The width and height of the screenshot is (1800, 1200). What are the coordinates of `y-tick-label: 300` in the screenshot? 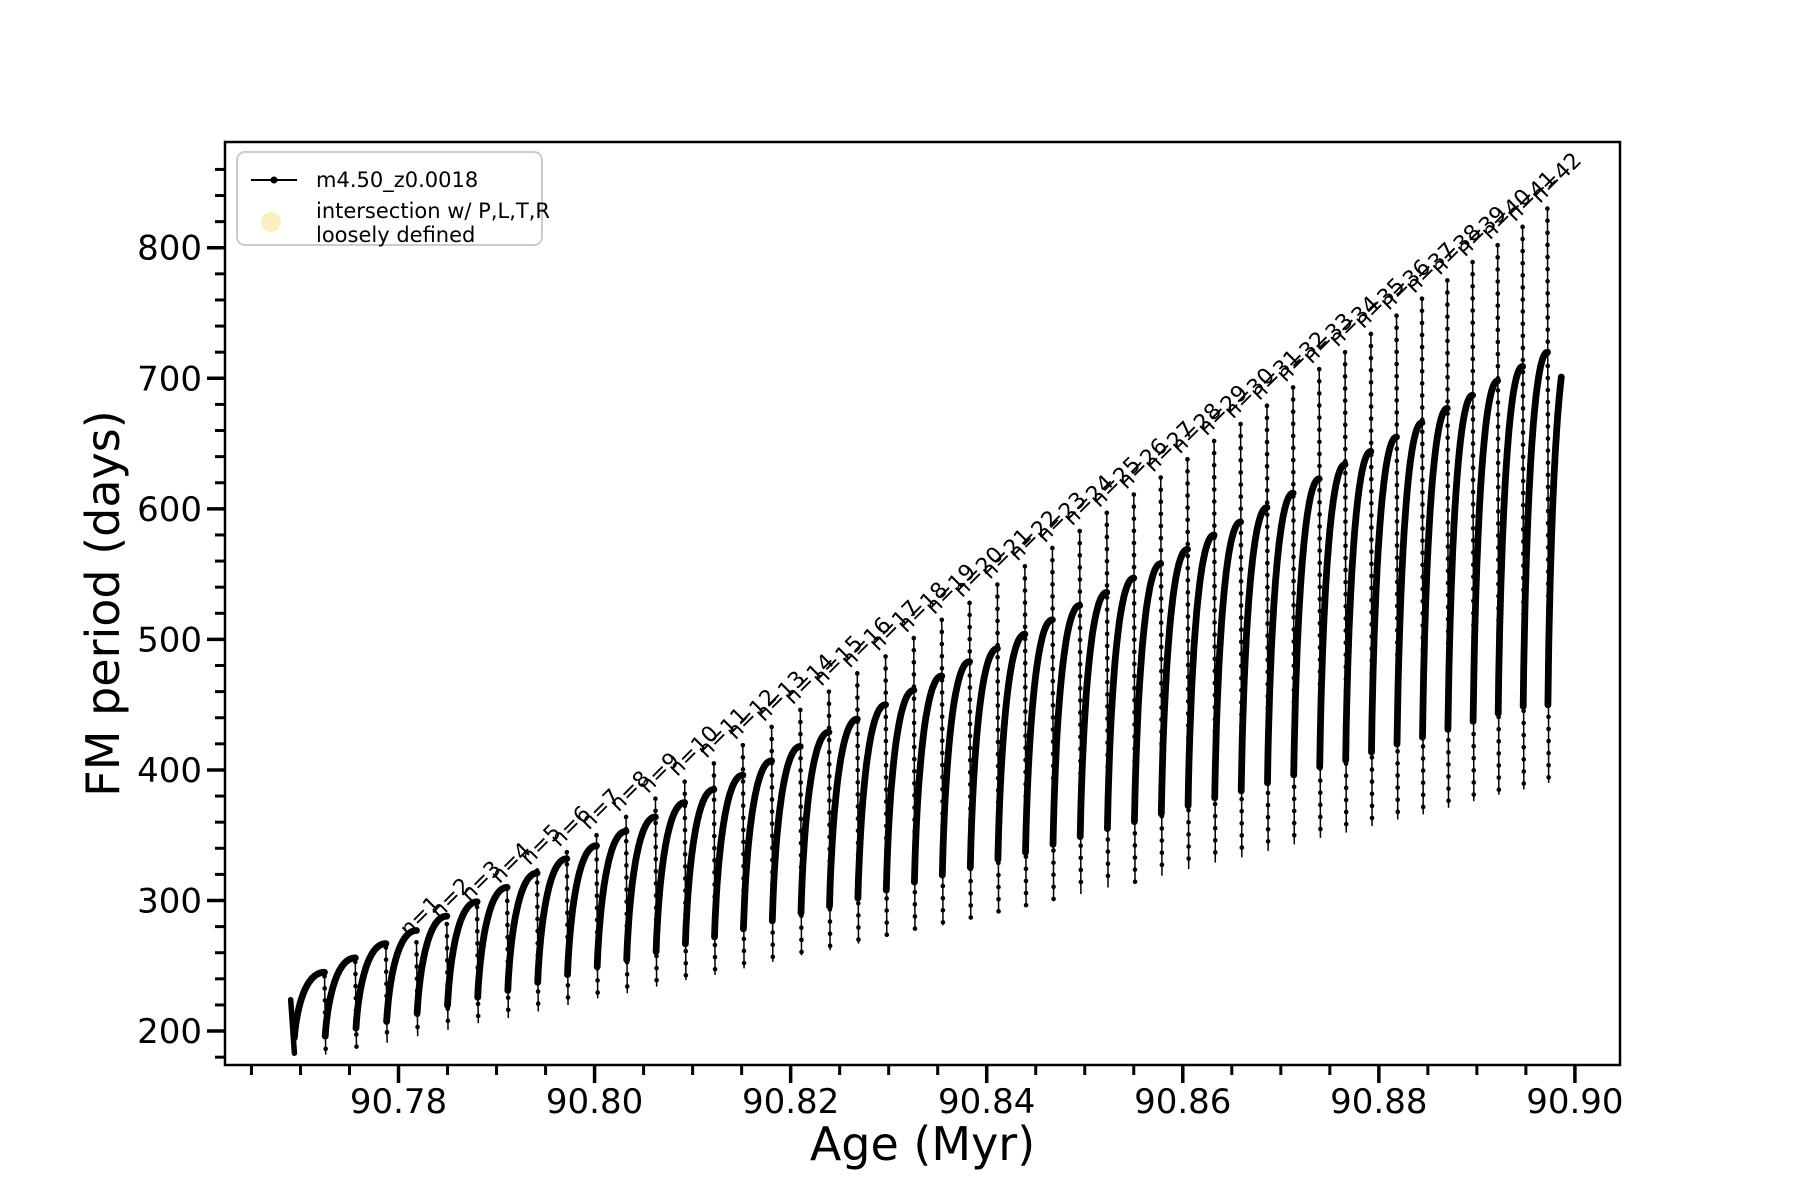 It's located at (169, 902).